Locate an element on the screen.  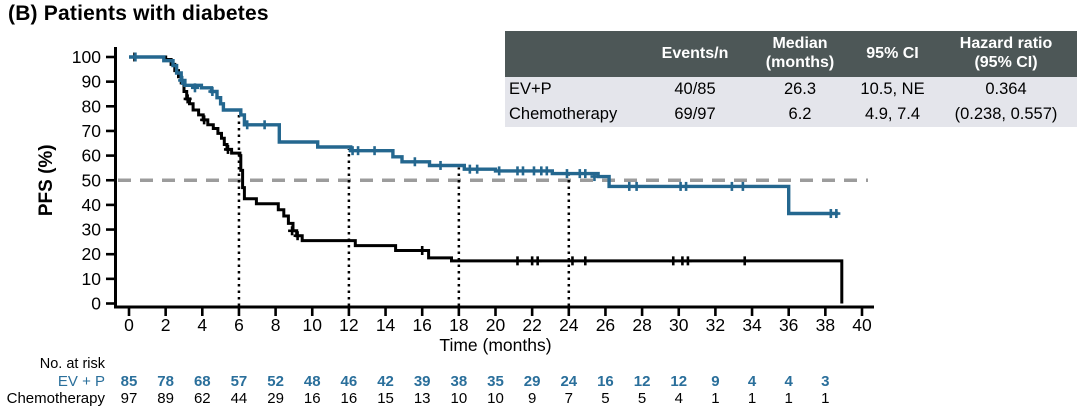
risk-count: 24 is located at coordinates (568, 381).